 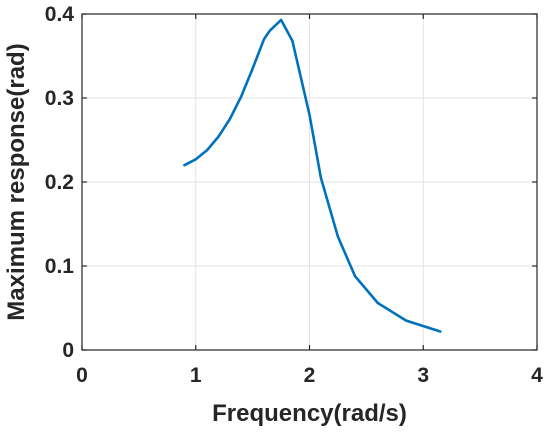 What do you see at coordinates (196, 375) in the screenshot?
I see `x-tick-label: 1` at bounding box center [196, 375].